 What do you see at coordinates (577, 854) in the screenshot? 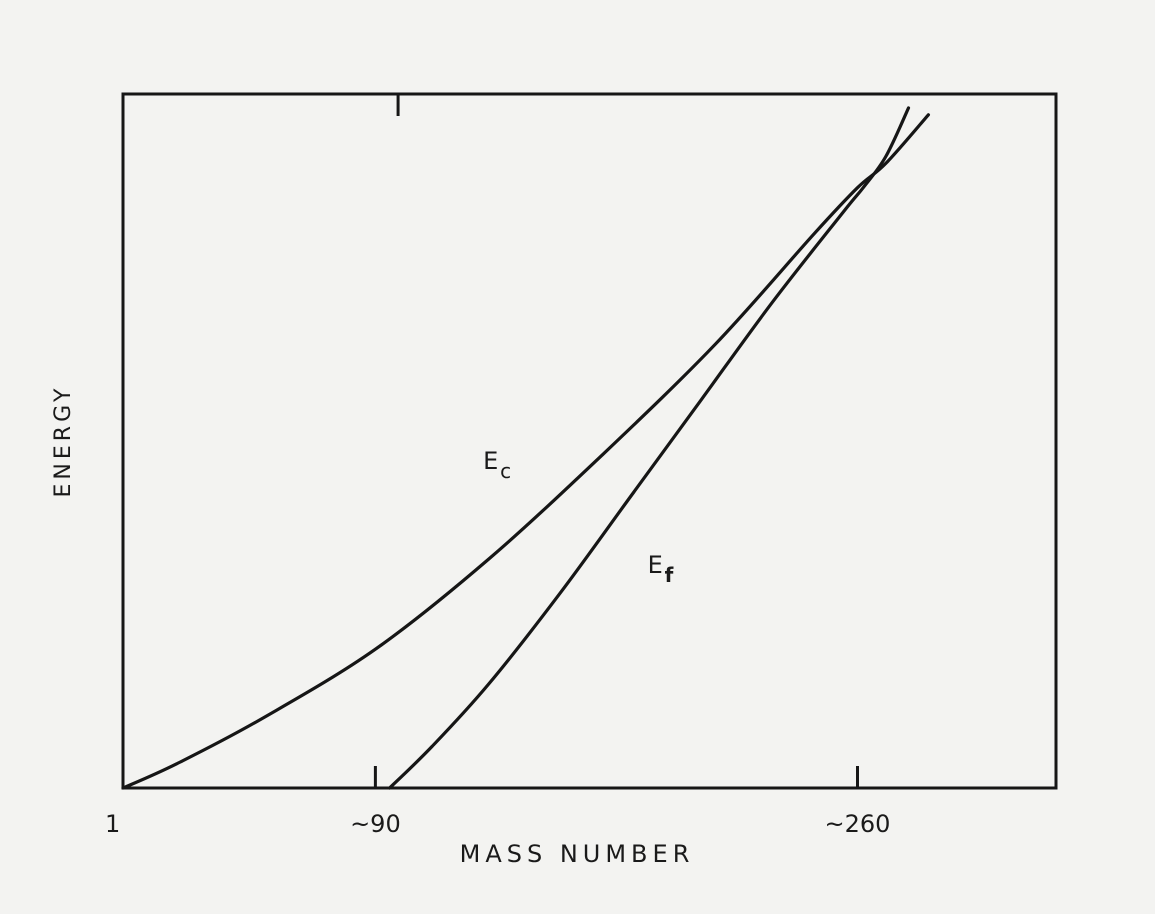
I see `x-axis-label: MASS NUMBER` at bounding box center [577, 854].